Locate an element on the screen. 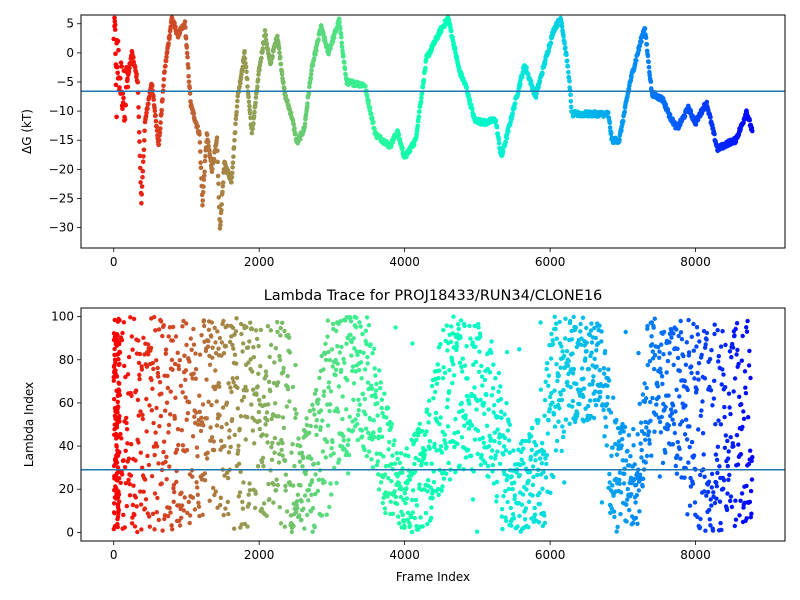  y-tick-label: 20 is located at coordinates (66, 489).